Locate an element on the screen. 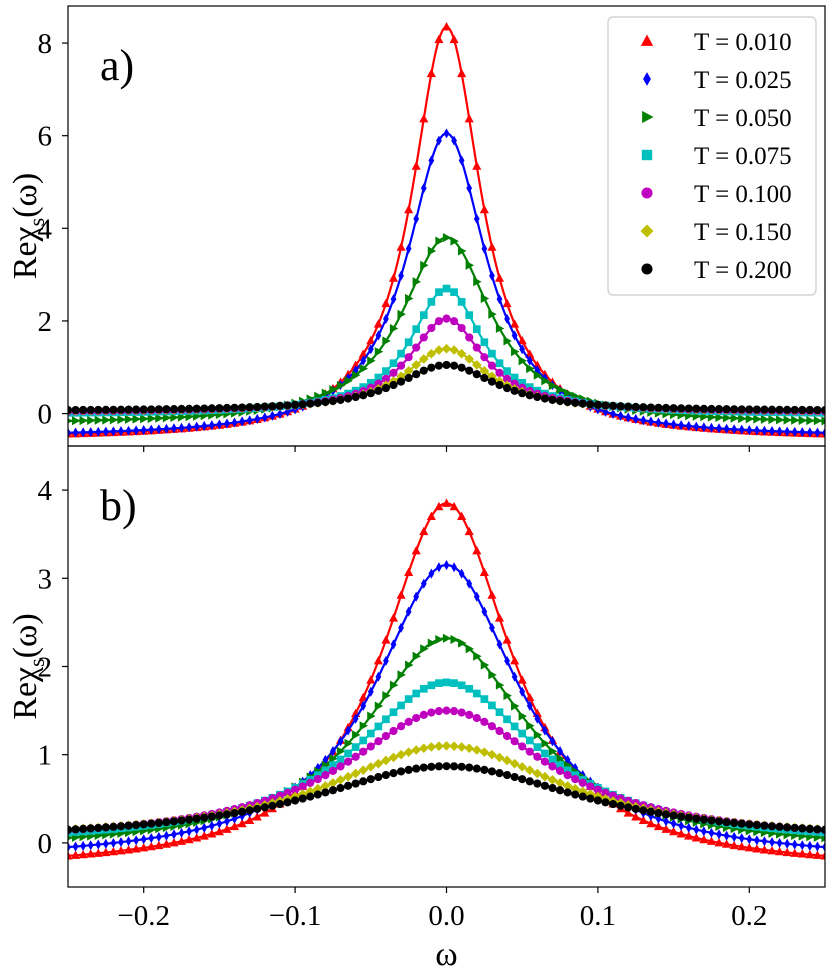 This screenshot has height=971, width=831. legend-entry: T = 0.050 is located at coordinates (717, 118).